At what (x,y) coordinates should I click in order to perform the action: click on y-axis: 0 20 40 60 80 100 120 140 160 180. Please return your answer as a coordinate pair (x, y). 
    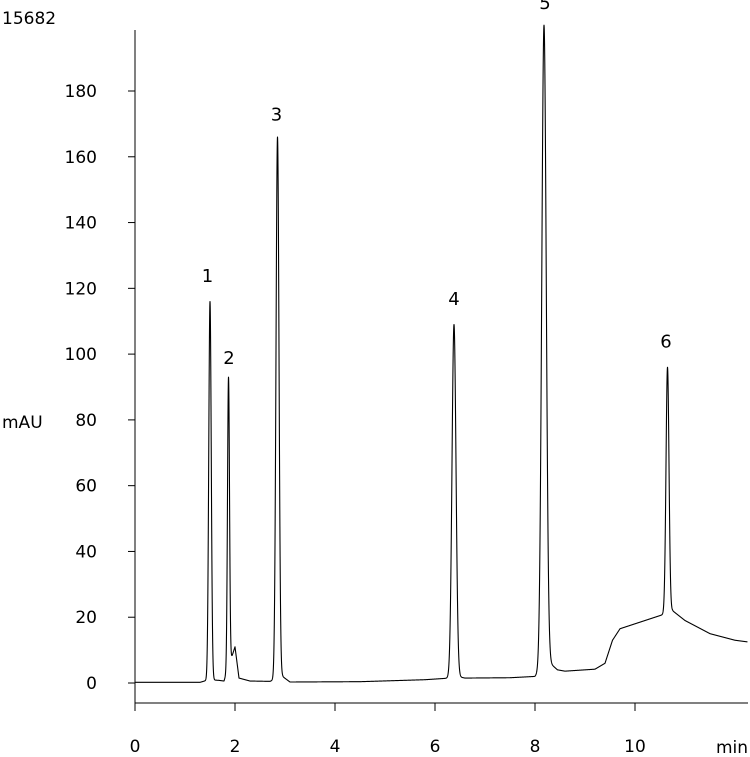
    Looking at the image, I should click on (100, 366).